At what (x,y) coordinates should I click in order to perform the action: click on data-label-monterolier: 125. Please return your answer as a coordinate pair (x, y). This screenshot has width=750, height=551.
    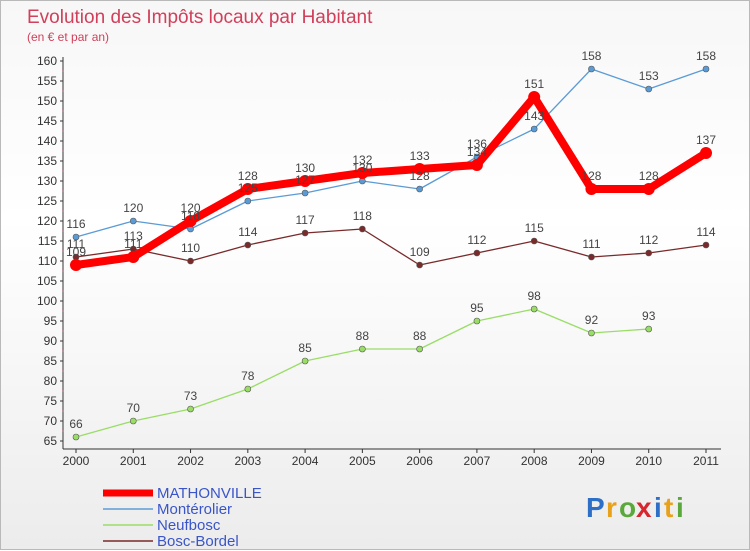
    Looking at the image, I should click on (248, 188).